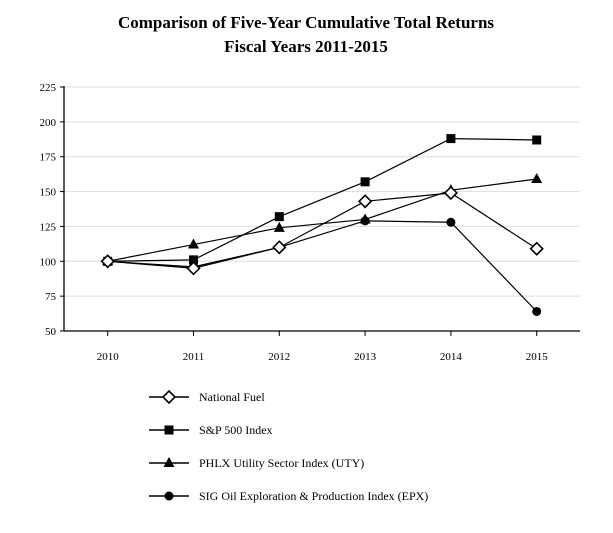 The height and width of the screenshot is (533, 613). I want to click on triangle-marker-icon, so click(169, 462).